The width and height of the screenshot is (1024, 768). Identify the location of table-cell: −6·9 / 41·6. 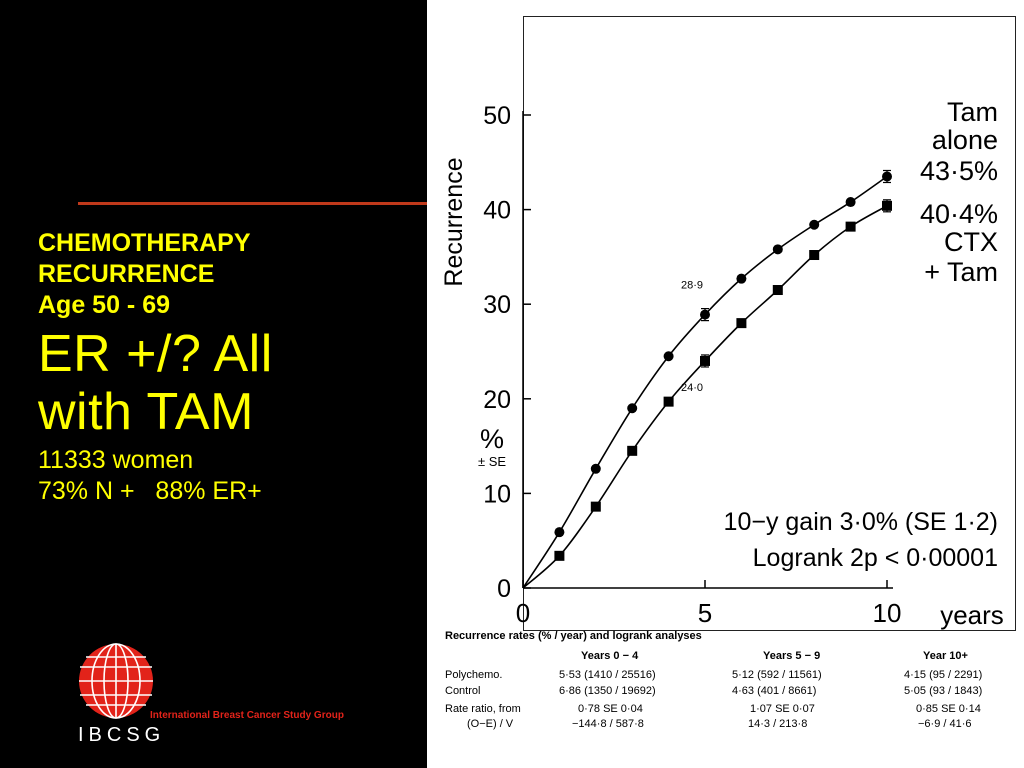
(945, 724).